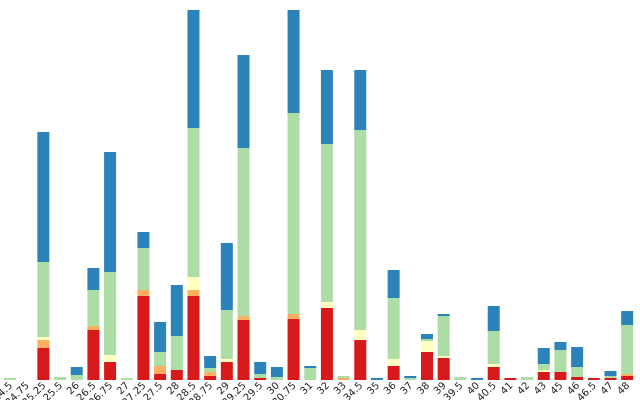 This screenshot has height=400, width=640. What do you see at coordinates (540, 388) in the screenshot?
I see `x-tick-label: 43` at bounding box center [540, 388].